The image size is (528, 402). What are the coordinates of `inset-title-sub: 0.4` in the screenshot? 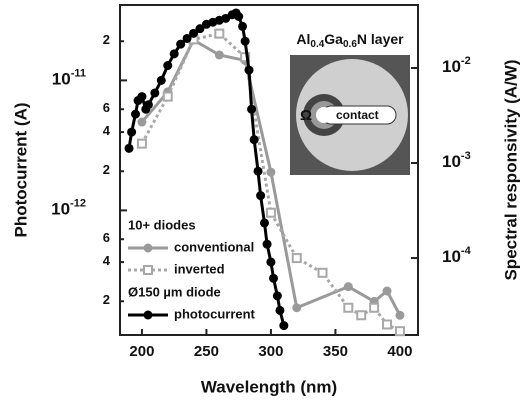 It's located at (317, 44).